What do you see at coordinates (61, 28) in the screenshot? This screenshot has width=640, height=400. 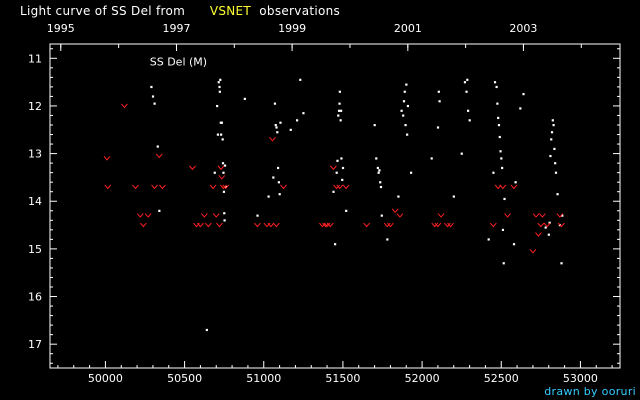 I see `year-tick-label: 1995` at bounding box center [61, 28].